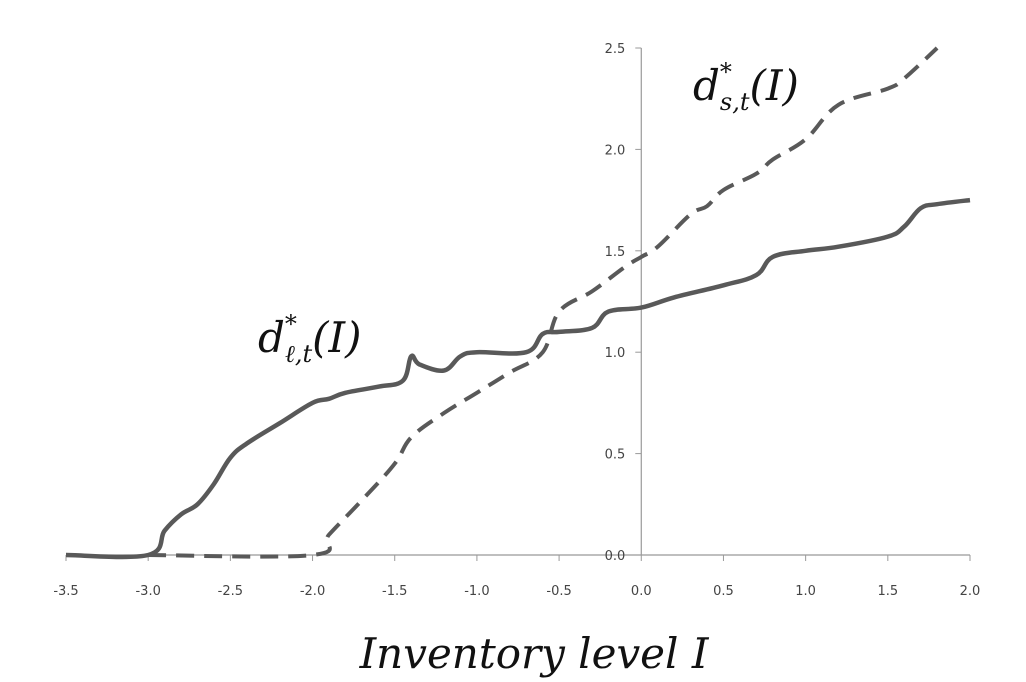  Describe the element at coordinates (310, 339) in the screenshot. I see `series-label-l: d* ℓ,t(I)` at that location.